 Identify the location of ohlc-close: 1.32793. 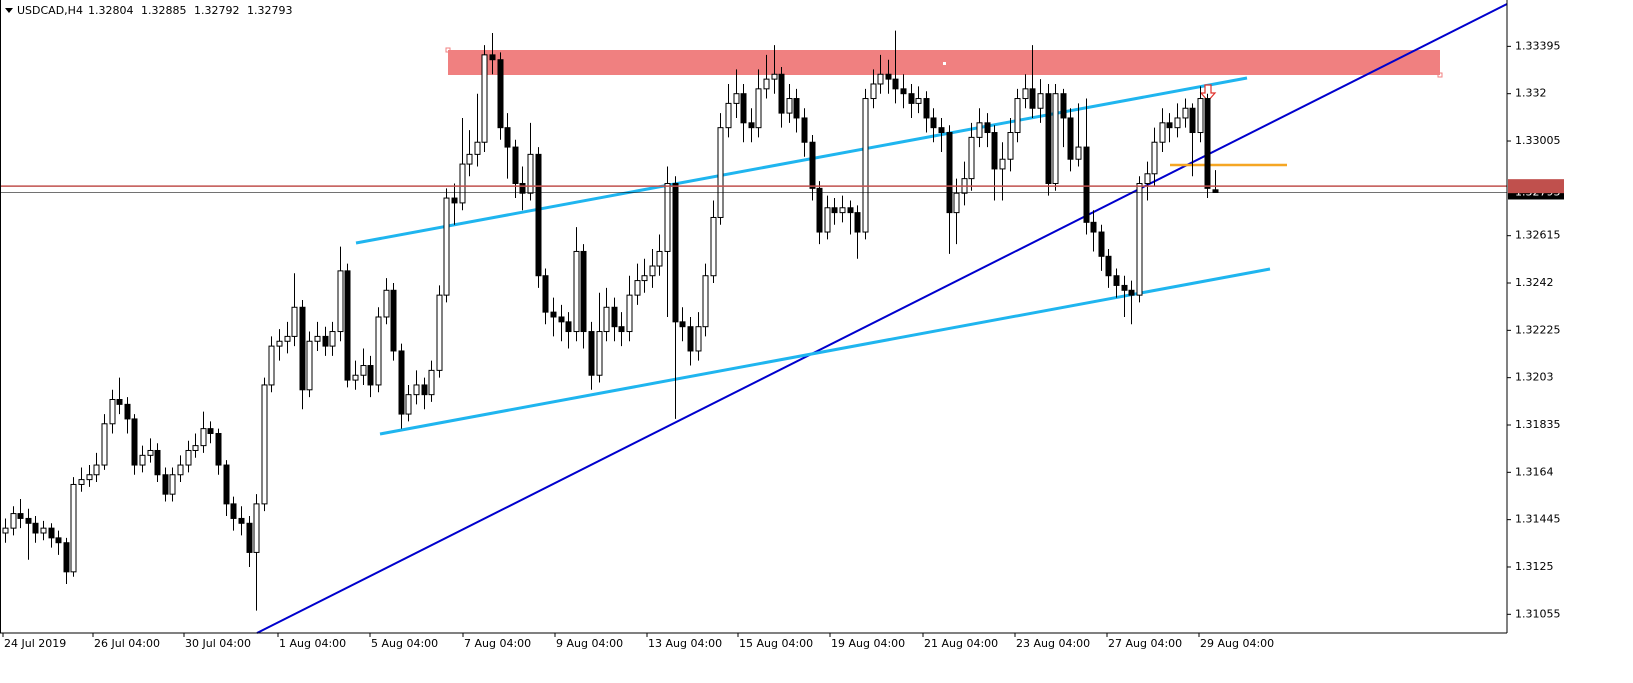
(270, 10).